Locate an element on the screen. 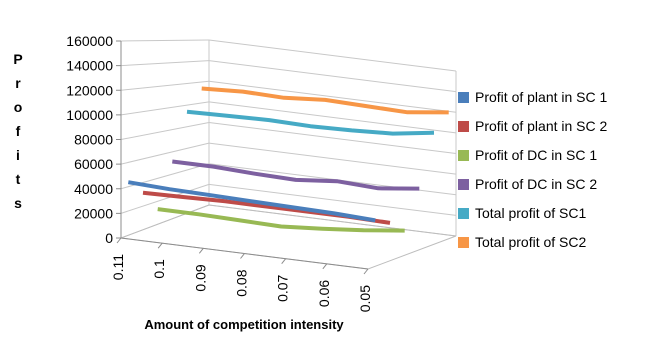 The width and height of the screenshot is (648, 346). legend-item: Profit of plant in SC 1 is located at coordinates (551, 97).